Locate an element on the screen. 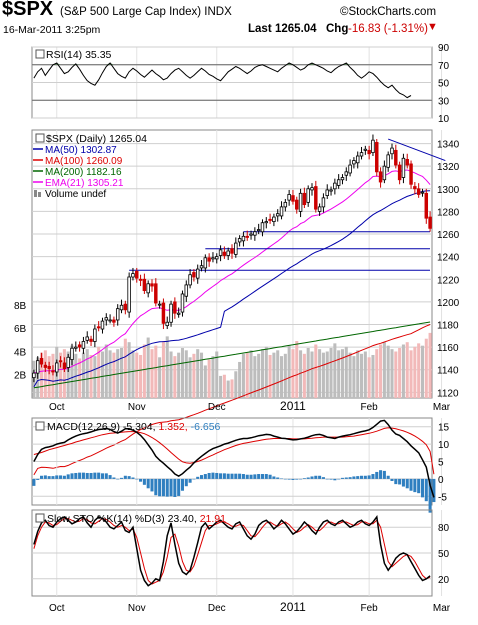  stochastic-date-label: 2011 is located at coordinates (293, 607).